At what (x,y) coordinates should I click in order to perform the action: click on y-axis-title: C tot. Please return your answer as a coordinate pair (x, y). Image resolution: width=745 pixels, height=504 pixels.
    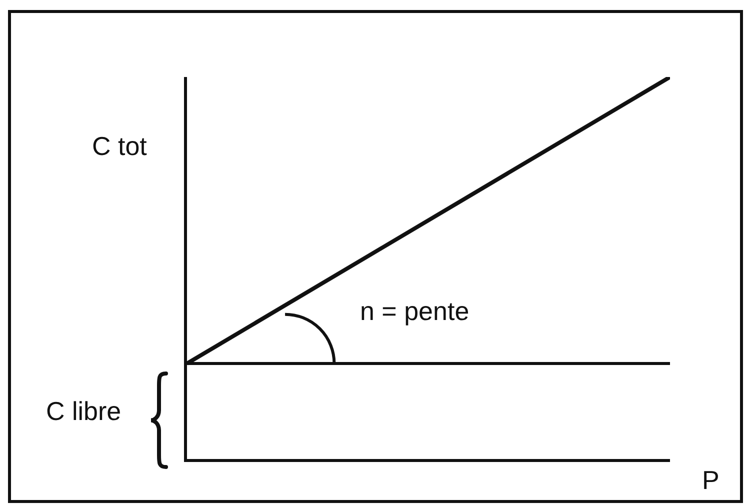
    Looking at the image, I should click on (120, 146).